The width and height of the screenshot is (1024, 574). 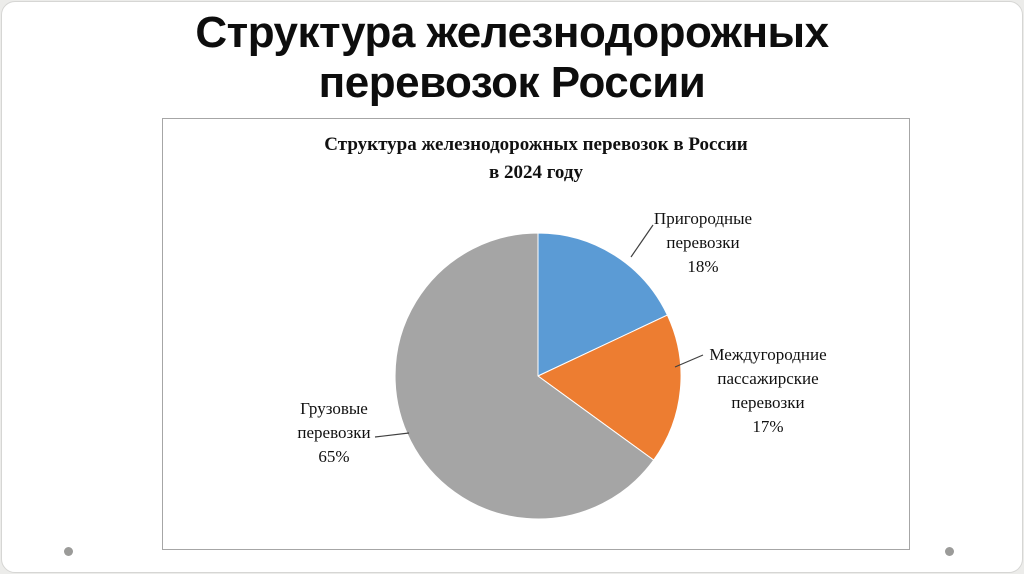 I want to click on pie-slices-group, so click(x=538, y=376).